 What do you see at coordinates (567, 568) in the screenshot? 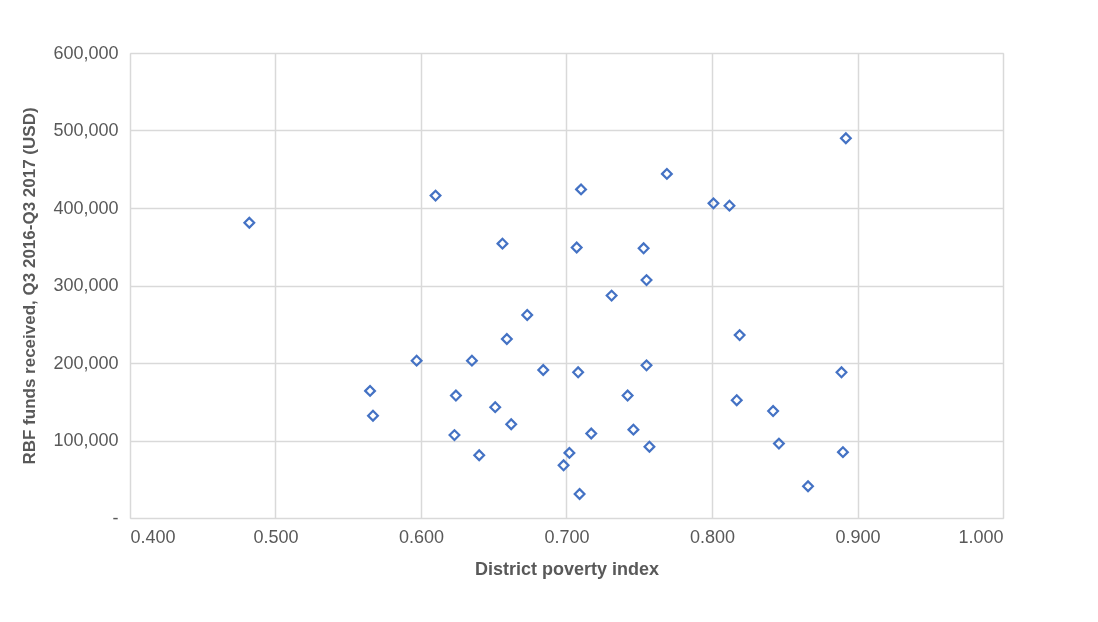
I see `x-axis-title: District poverty index` at bounding box center [567, 568].